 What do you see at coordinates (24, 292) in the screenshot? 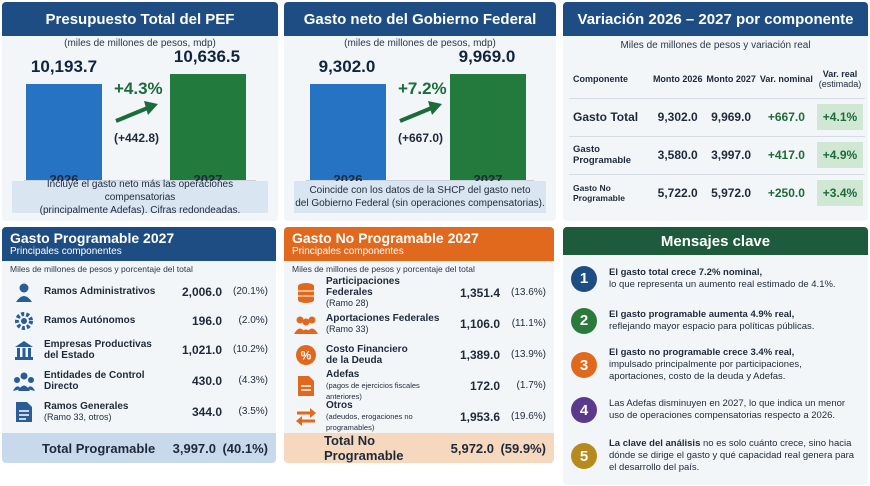
I see `person-icon` at bounding box center [24, 292].